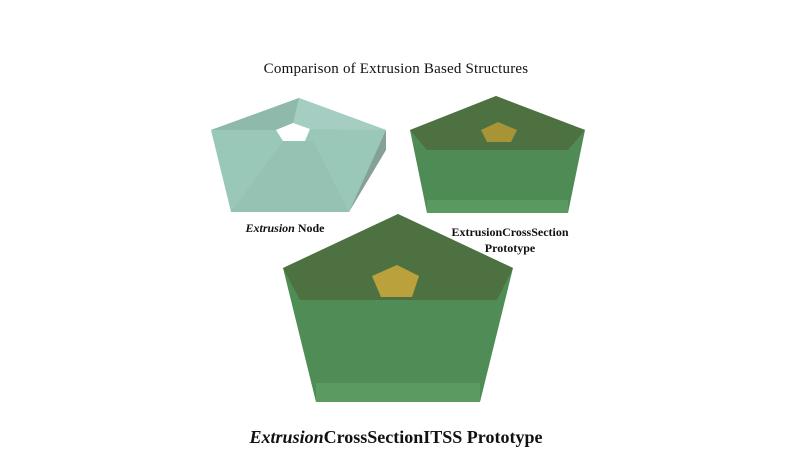  Describe the element at coordinates (398, 392) in the screenshot. I see `proto3-base-band` at that location.